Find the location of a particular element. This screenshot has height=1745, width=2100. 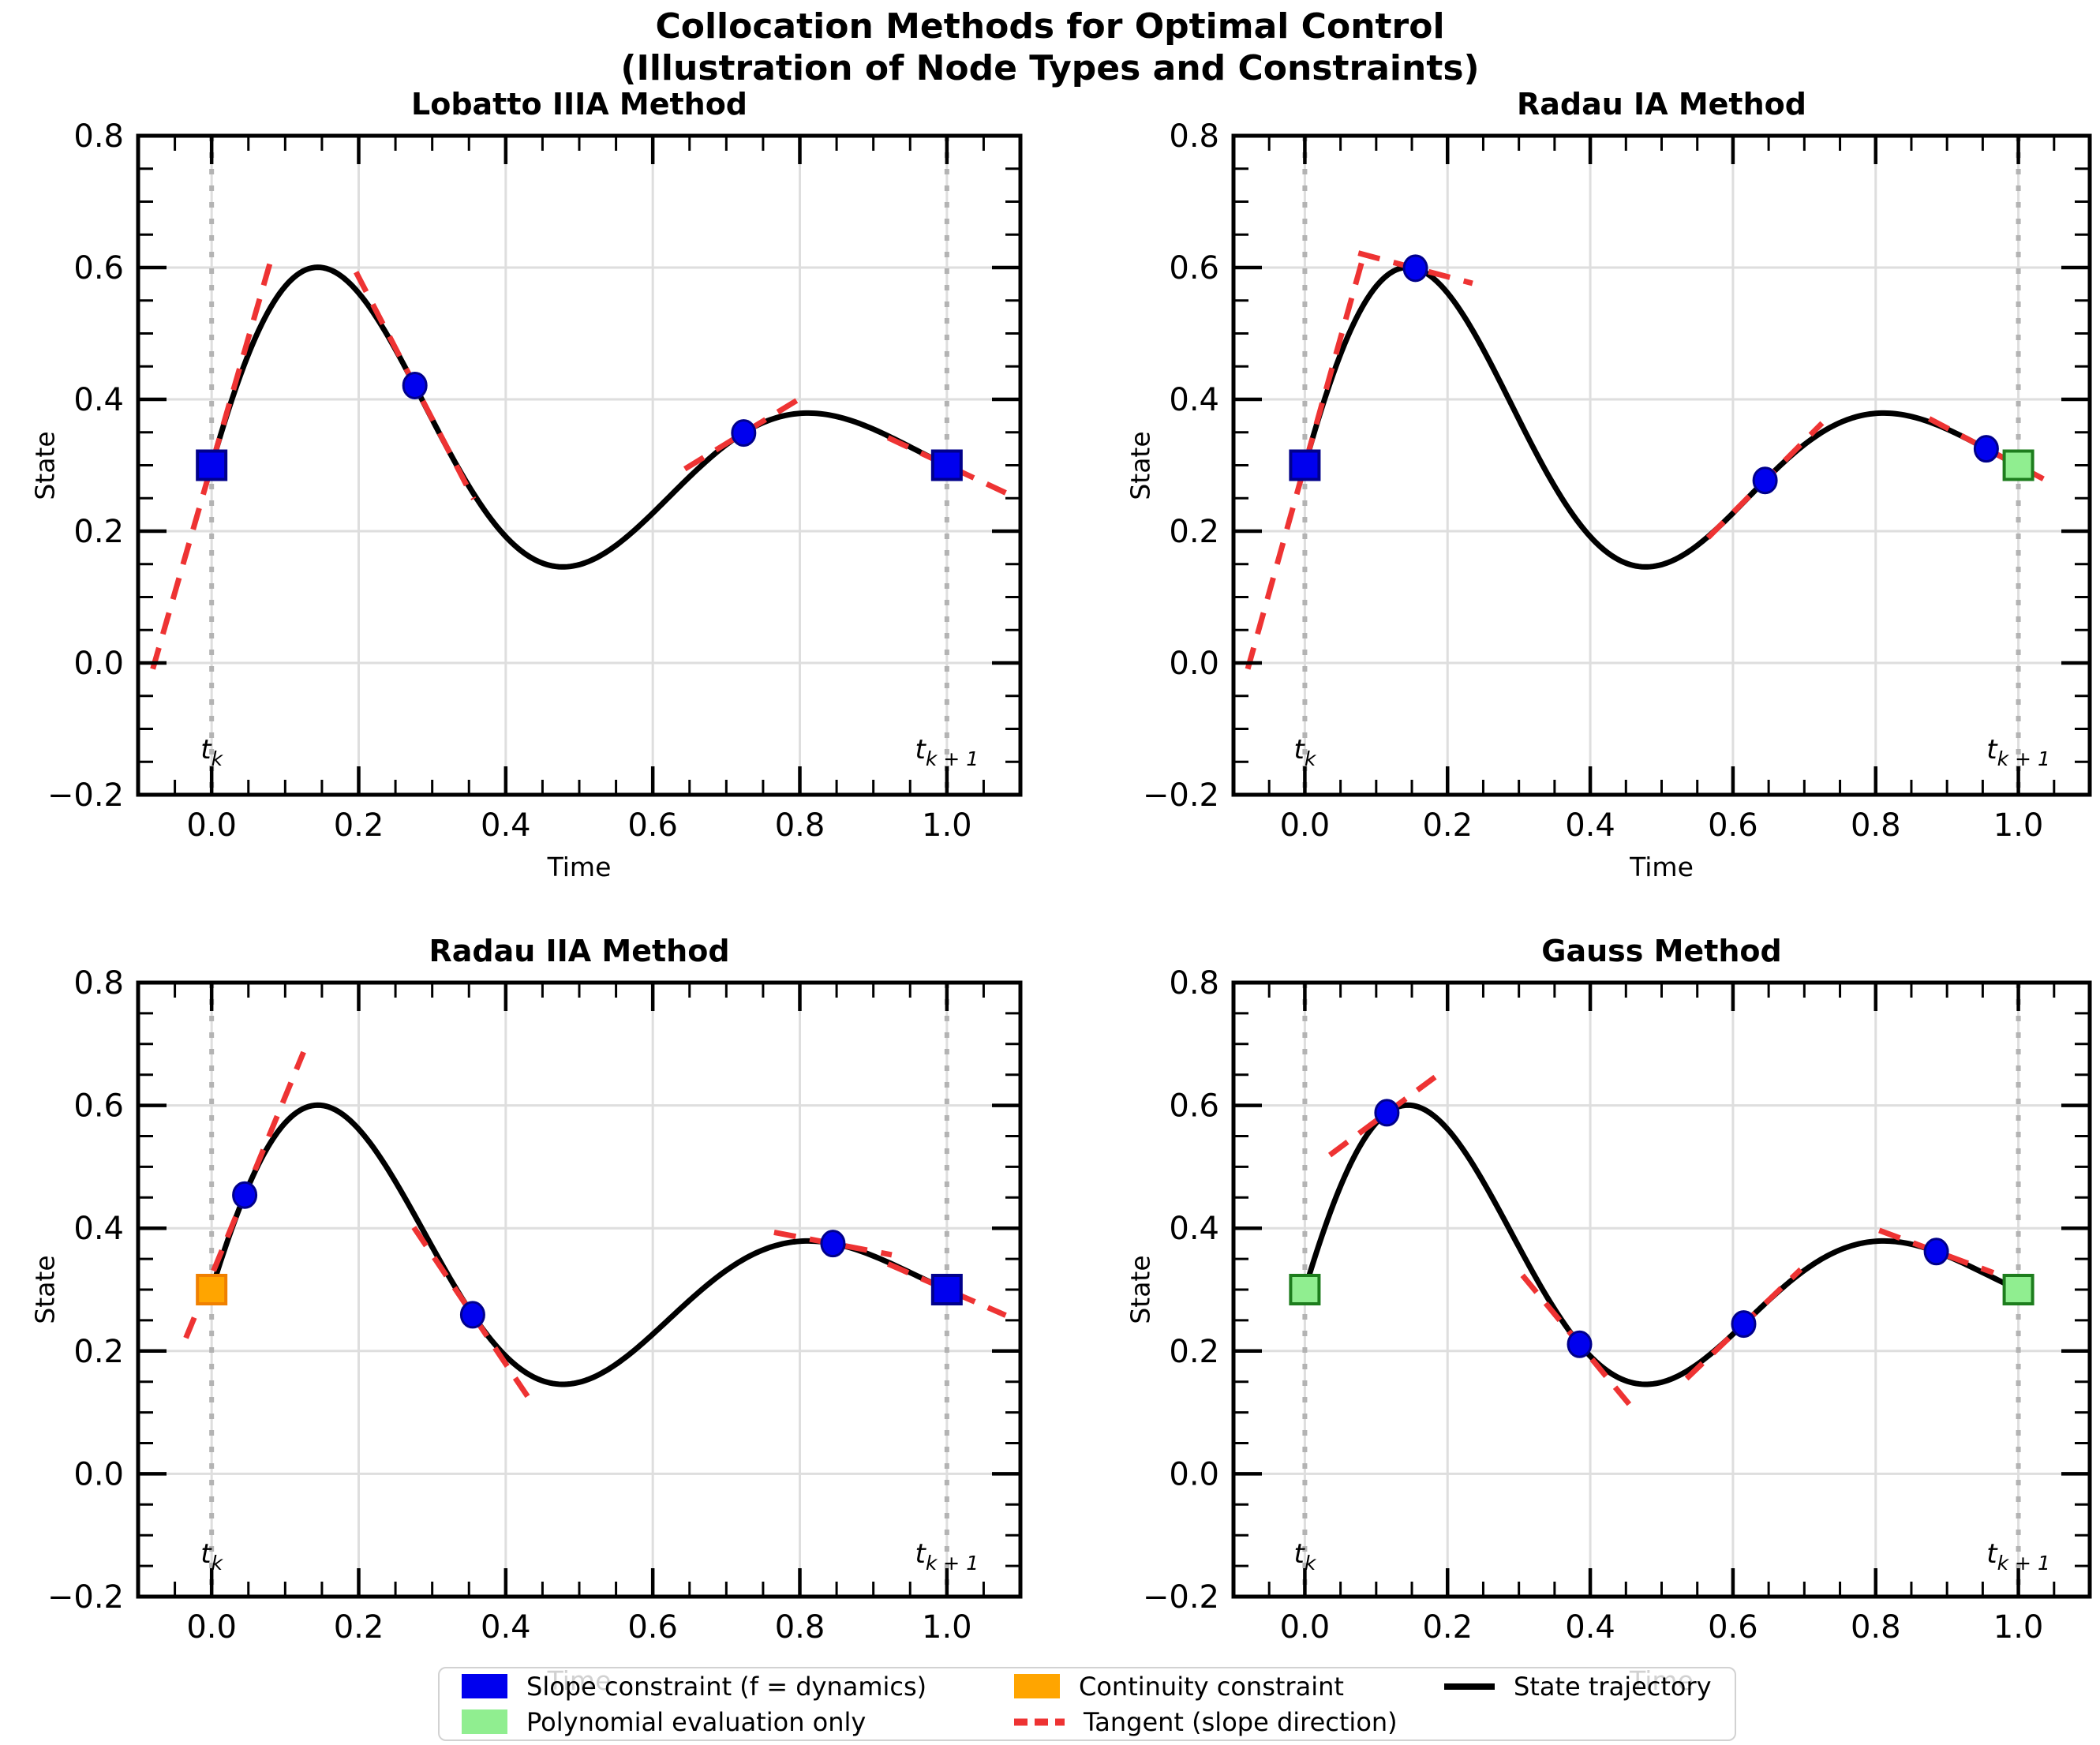

legend-item-state-trajectory: State trajectory is located at coordinates (1590, 1686).